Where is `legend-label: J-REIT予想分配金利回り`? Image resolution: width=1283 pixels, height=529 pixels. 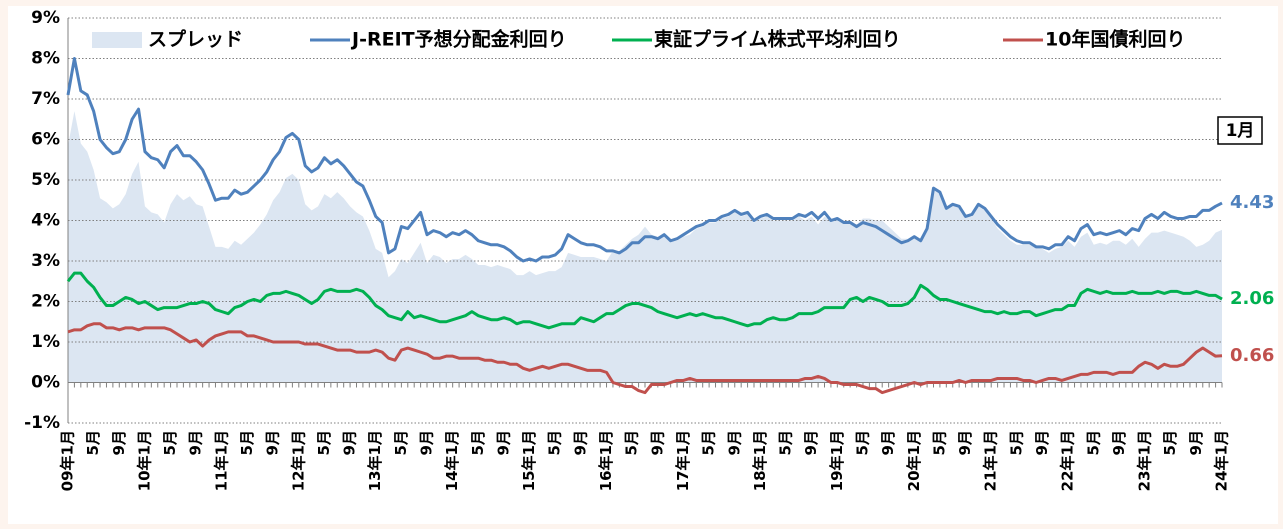 legend-label: J-REIT予想分配金利回り is located at coordinates (458, 39).